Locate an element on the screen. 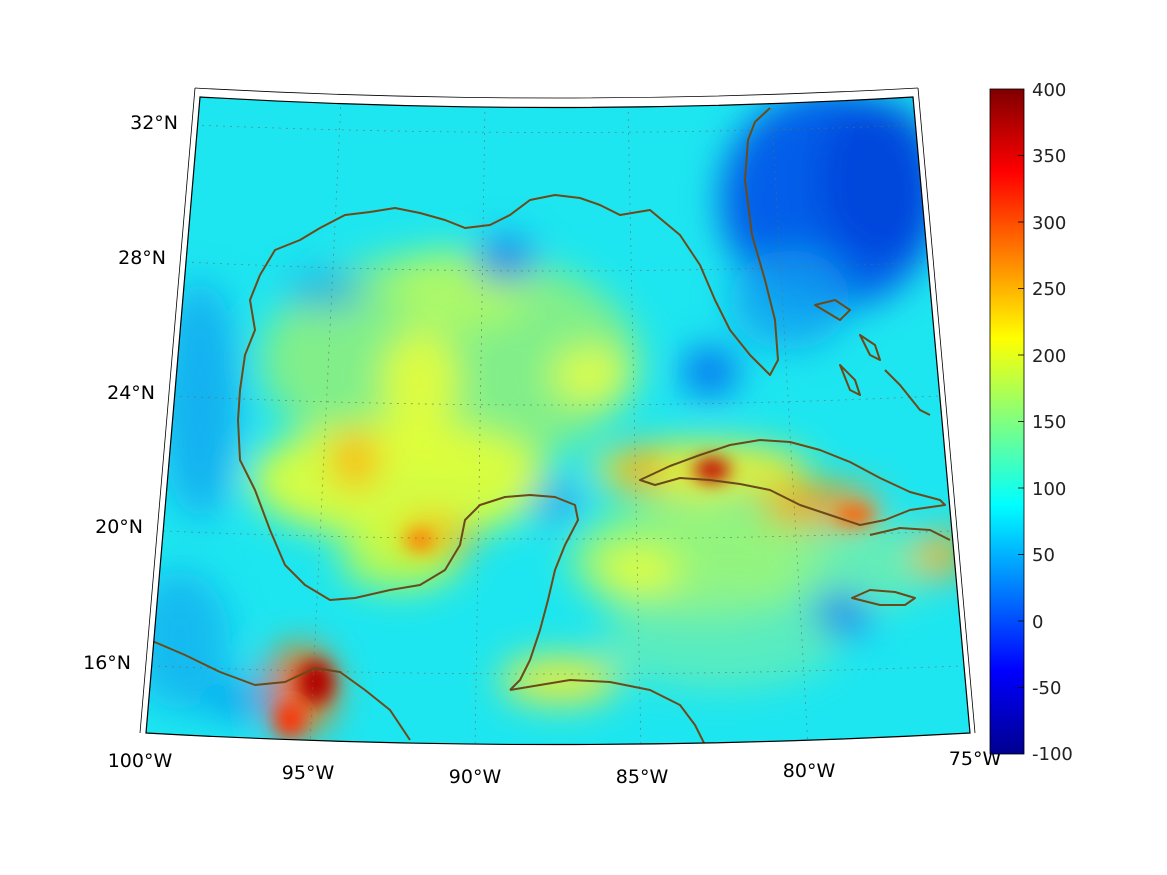 This screenshot has width=1167, height=875. lat-tick-labels: 32°N 28°N 24°N 20°N 16°N is located at coordinates (130, 393).